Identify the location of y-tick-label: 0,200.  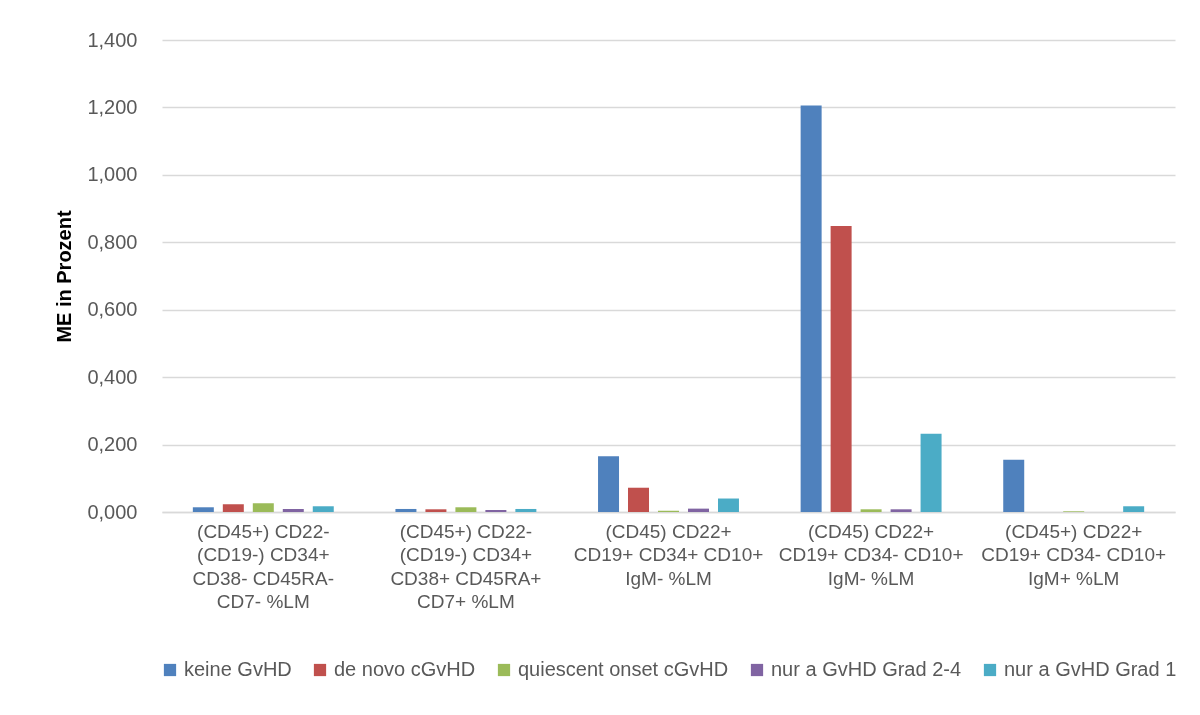
(112, 444).